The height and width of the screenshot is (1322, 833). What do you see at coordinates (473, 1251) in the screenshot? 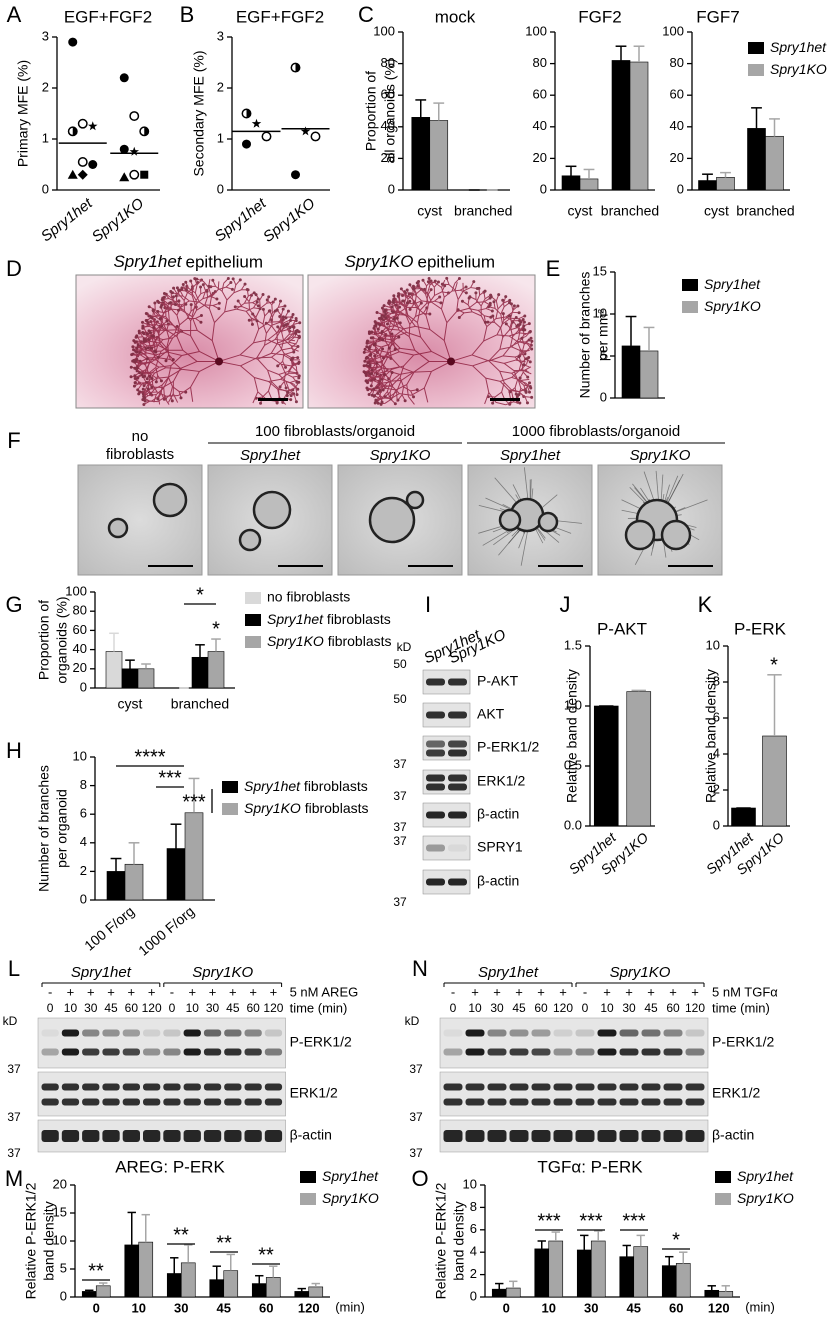
I see `y-tick-label: 4` at bounding box center [473, 1251].